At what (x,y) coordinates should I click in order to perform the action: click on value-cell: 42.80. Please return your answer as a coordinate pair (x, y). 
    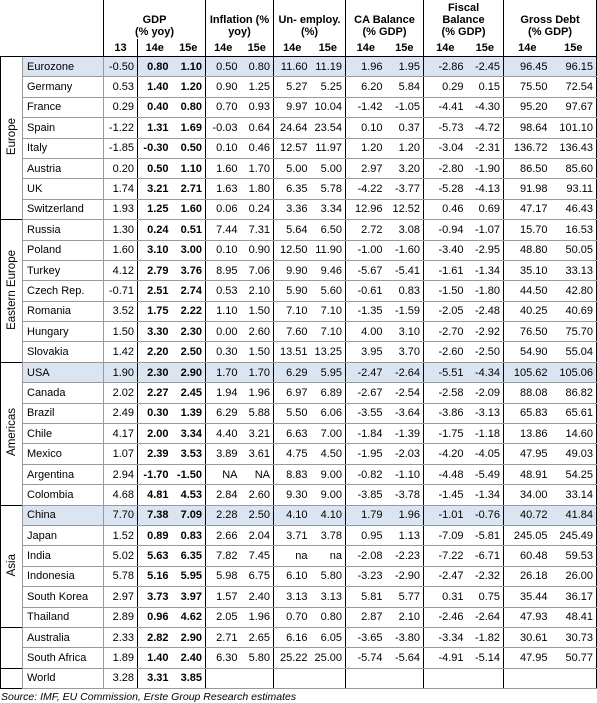
    Looking at the image, I should click on (573, 291).